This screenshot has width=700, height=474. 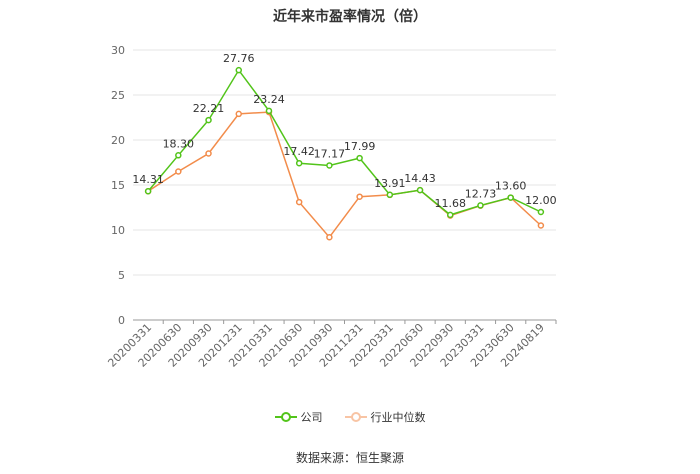 What do you see at coordinates (360, 146) in the screenshot?
I see `data-label-company: 17.99` at bounding box center [360, 146].